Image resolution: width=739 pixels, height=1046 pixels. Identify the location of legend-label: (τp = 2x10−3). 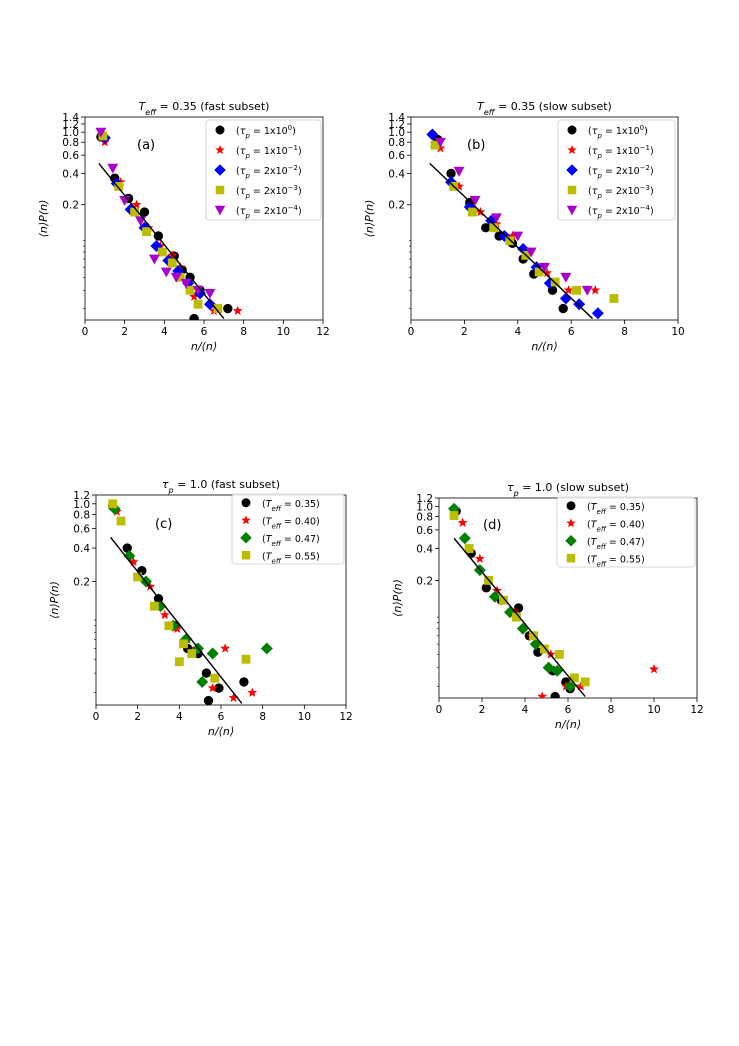
(269, 192).